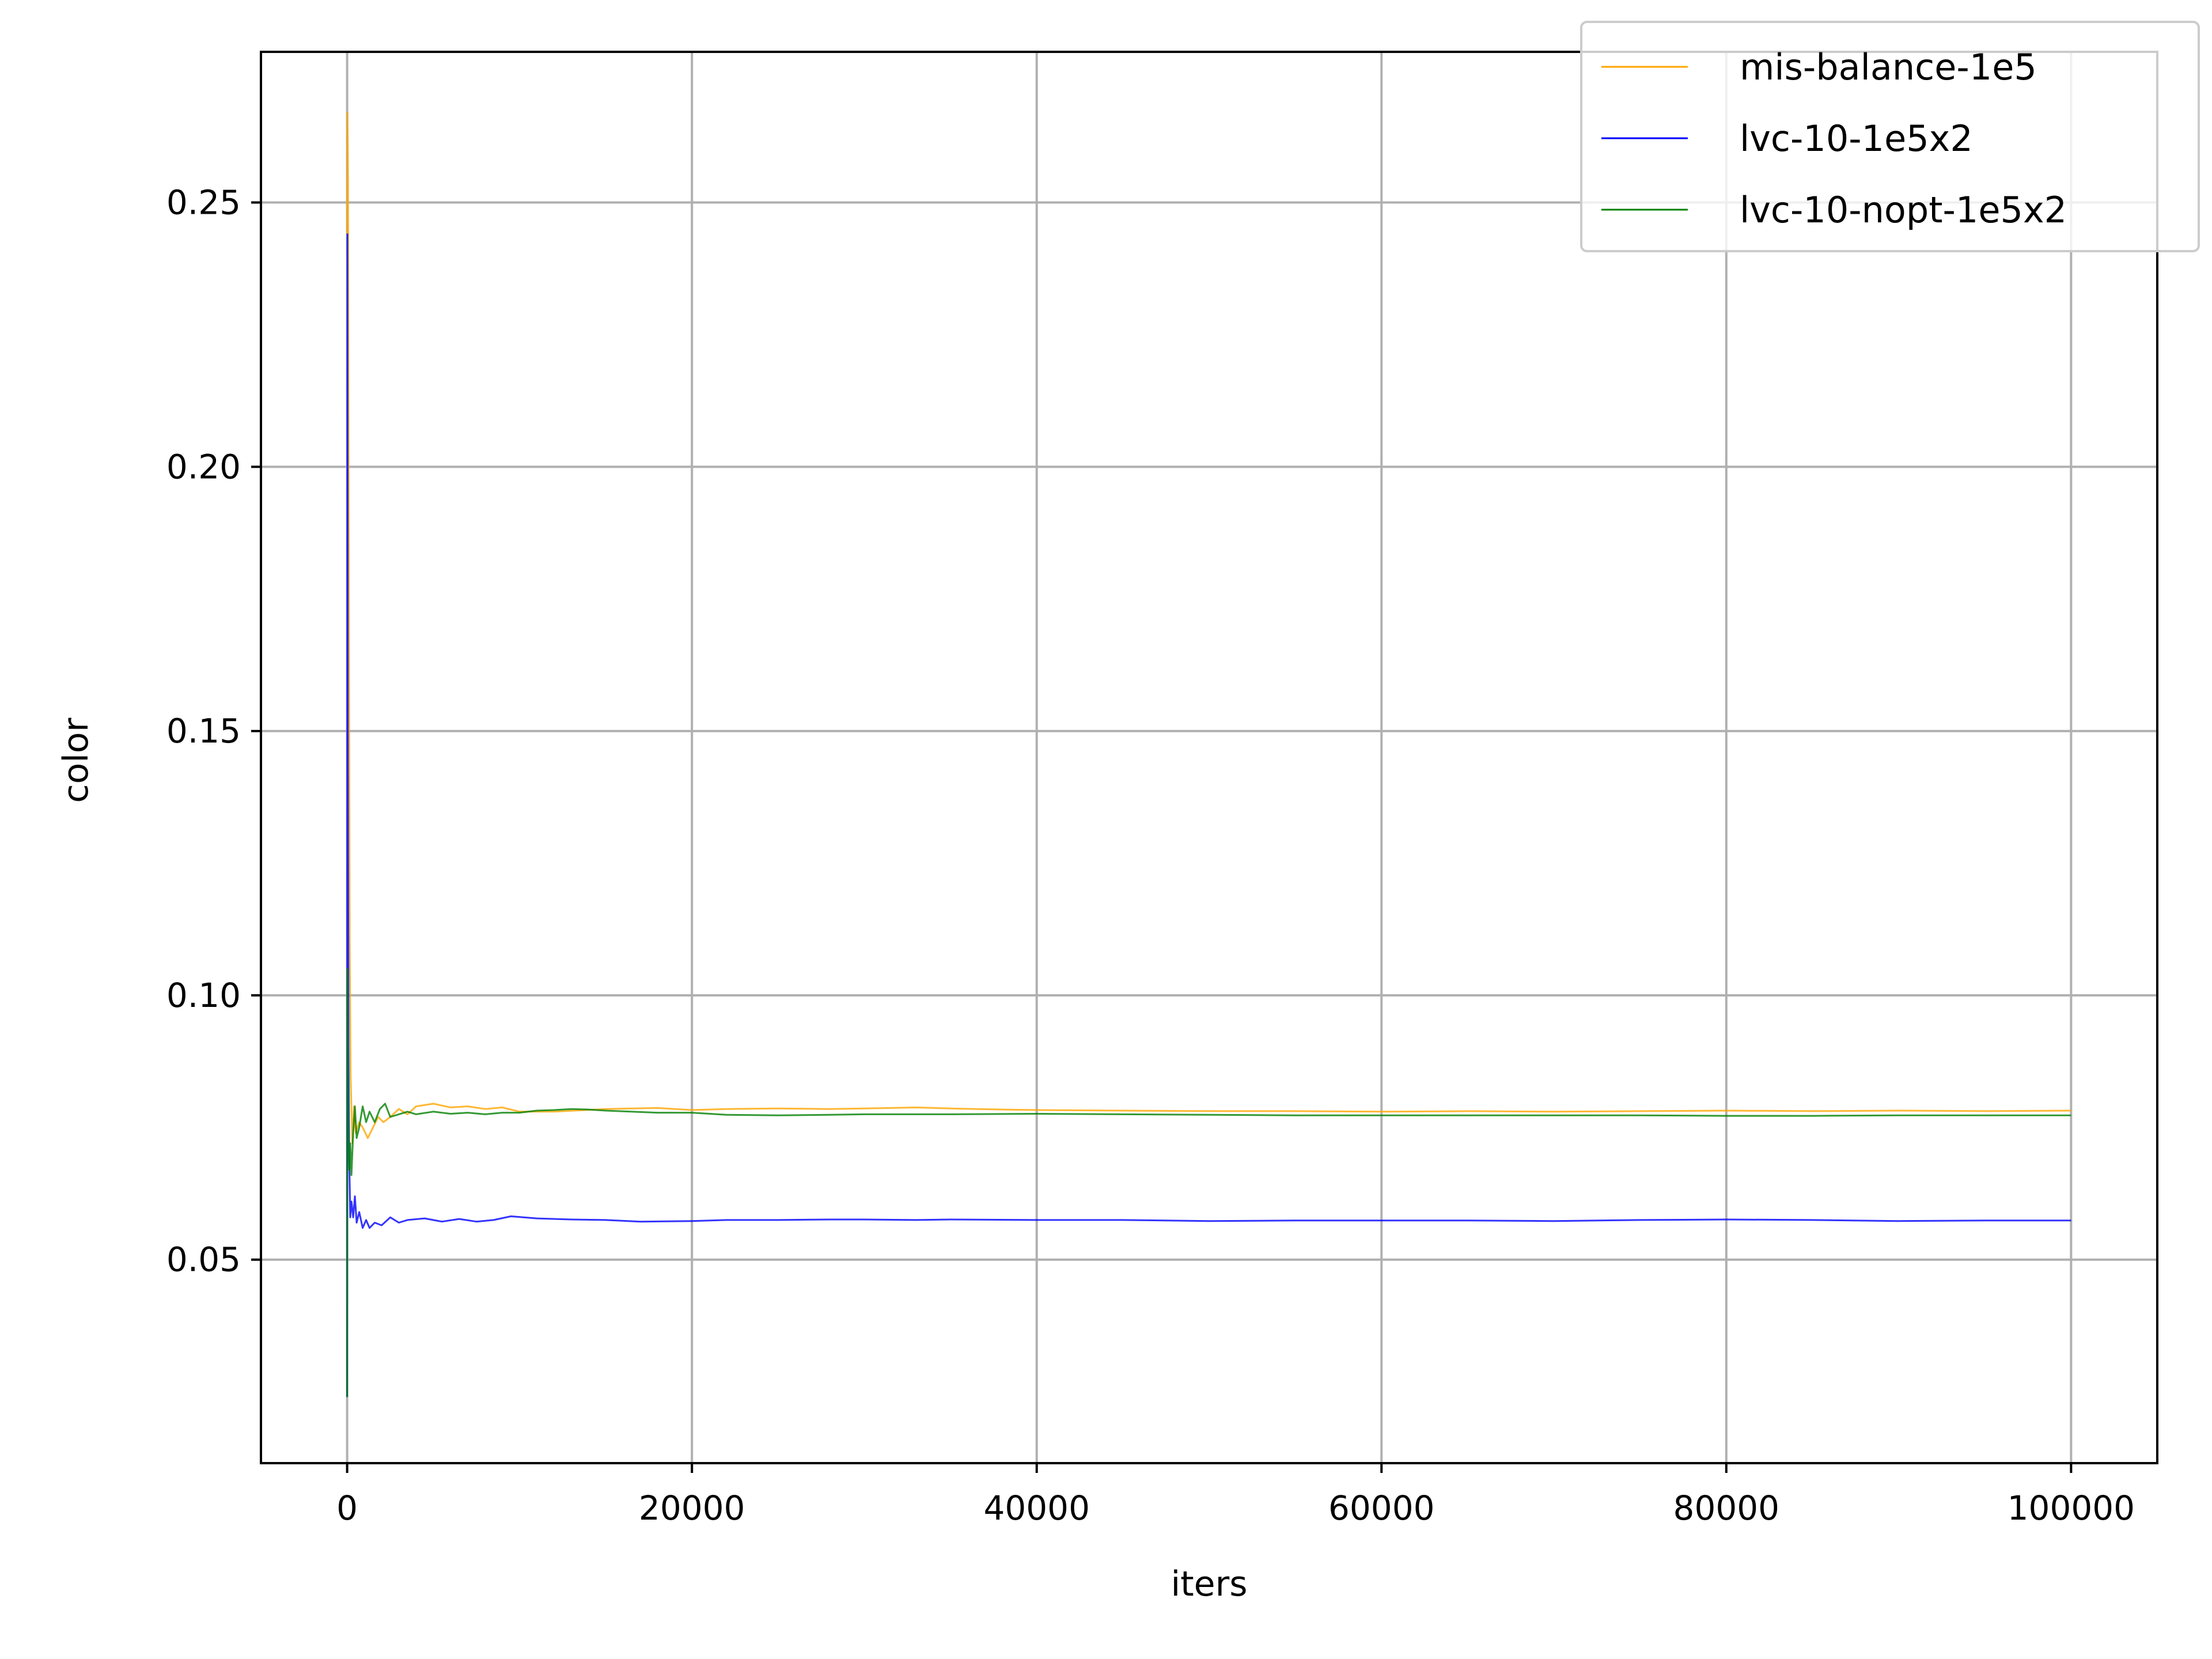  What do you see at coordinates (76, 760) in the screenshot?
I see `y-axis-label: color` at bounding box center [76, 760].